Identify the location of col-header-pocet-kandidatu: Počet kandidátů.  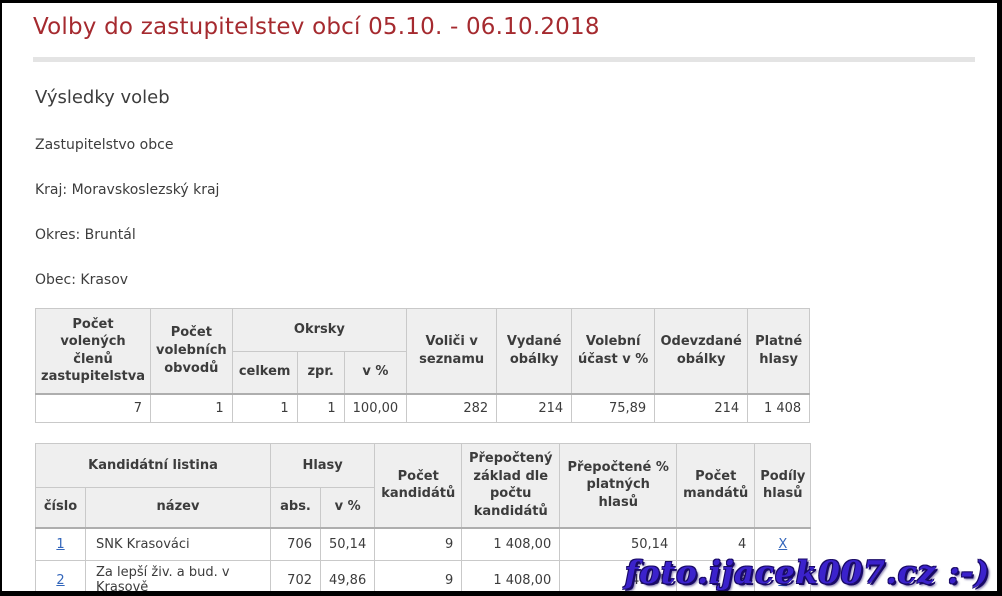
(418, 485).